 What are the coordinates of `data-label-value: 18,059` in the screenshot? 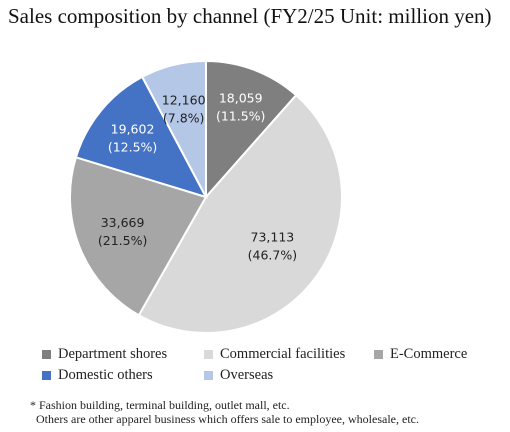 It's located at (241, 97).